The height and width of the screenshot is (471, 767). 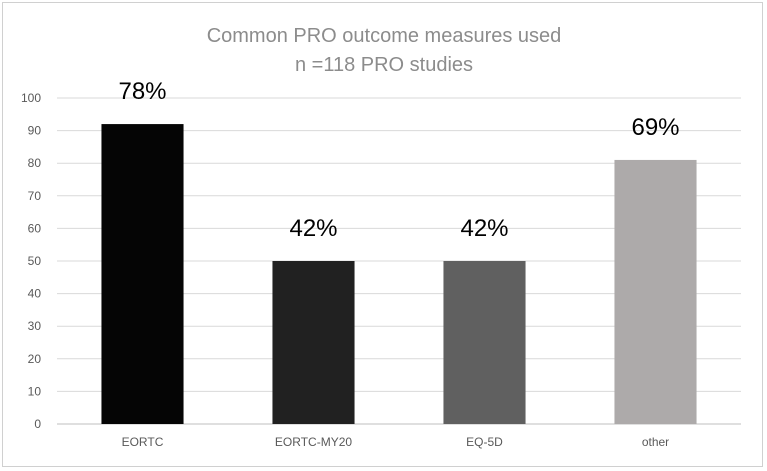 What do you see at coordinates (35, 359) in the screenshot?
I see `y-tick-label: 20` at bounding box center [35, 359].